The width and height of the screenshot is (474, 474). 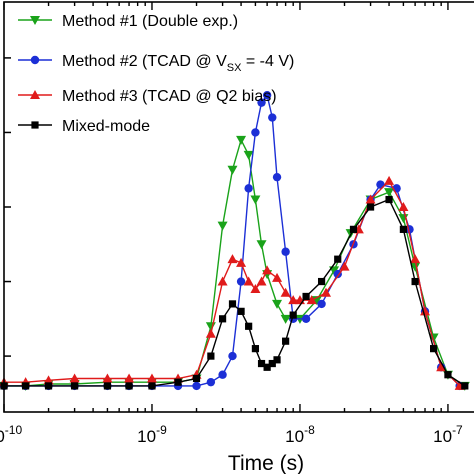 I want to click on legend-label-text: = -4 V), so click(x=267, y=61).